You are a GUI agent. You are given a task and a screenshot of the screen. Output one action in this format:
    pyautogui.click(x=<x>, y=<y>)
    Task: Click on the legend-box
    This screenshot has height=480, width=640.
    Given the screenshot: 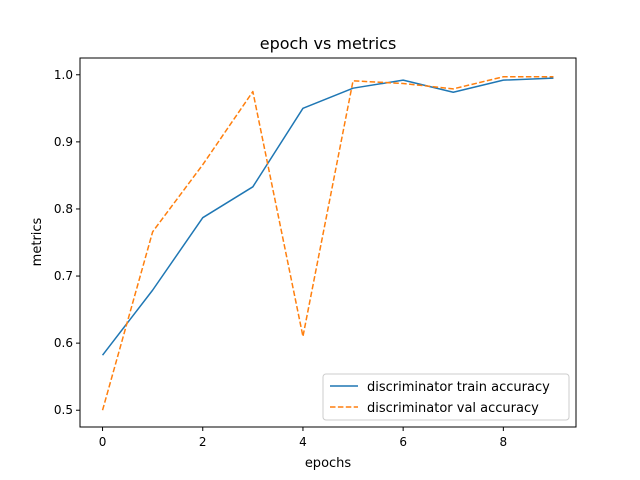 What is the action you would take?
    pyautogui.click(x=446, y=397)
    